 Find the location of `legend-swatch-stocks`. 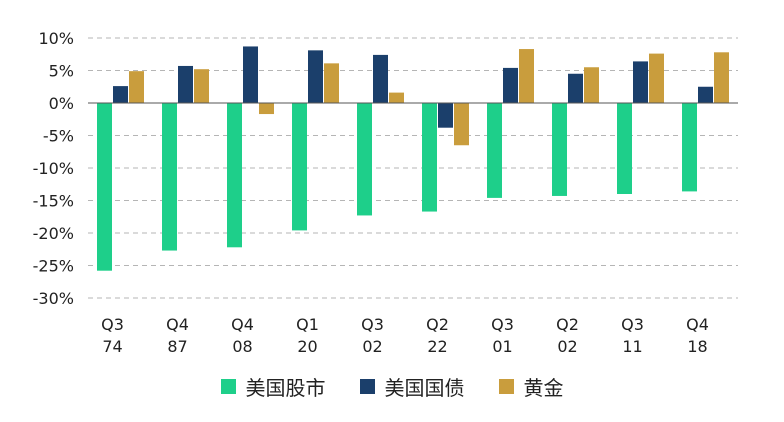

legend-swatch-stocks is located at coordinates (228, 386).